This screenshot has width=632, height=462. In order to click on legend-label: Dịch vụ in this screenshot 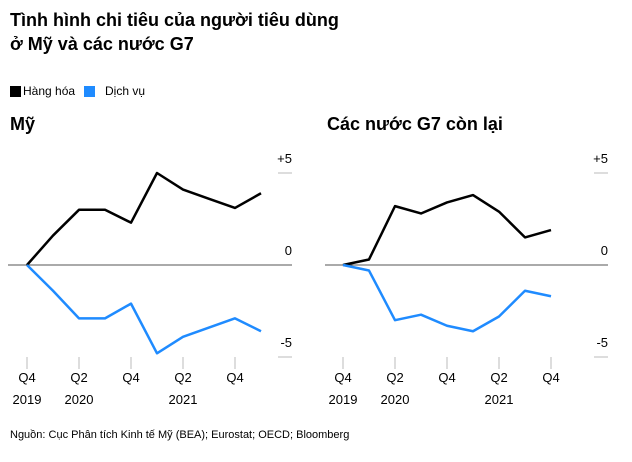, I will do `click(125, 91)`.